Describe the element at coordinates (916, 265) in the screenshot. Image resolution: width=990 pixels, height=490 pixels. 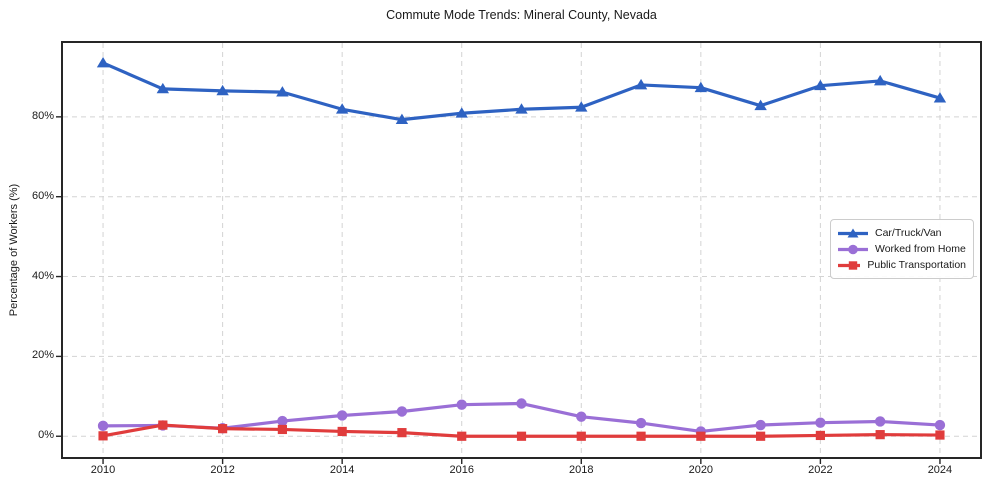
I see `legend-label: Public Transportation` at that location.